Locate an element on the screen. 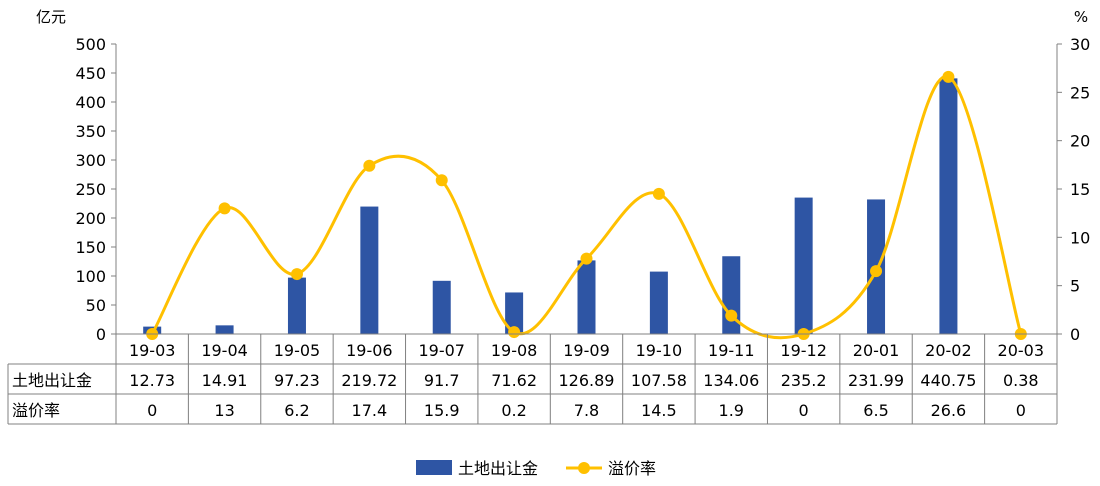  right-tick-label: 30 is located at coordinates (1080, 44).